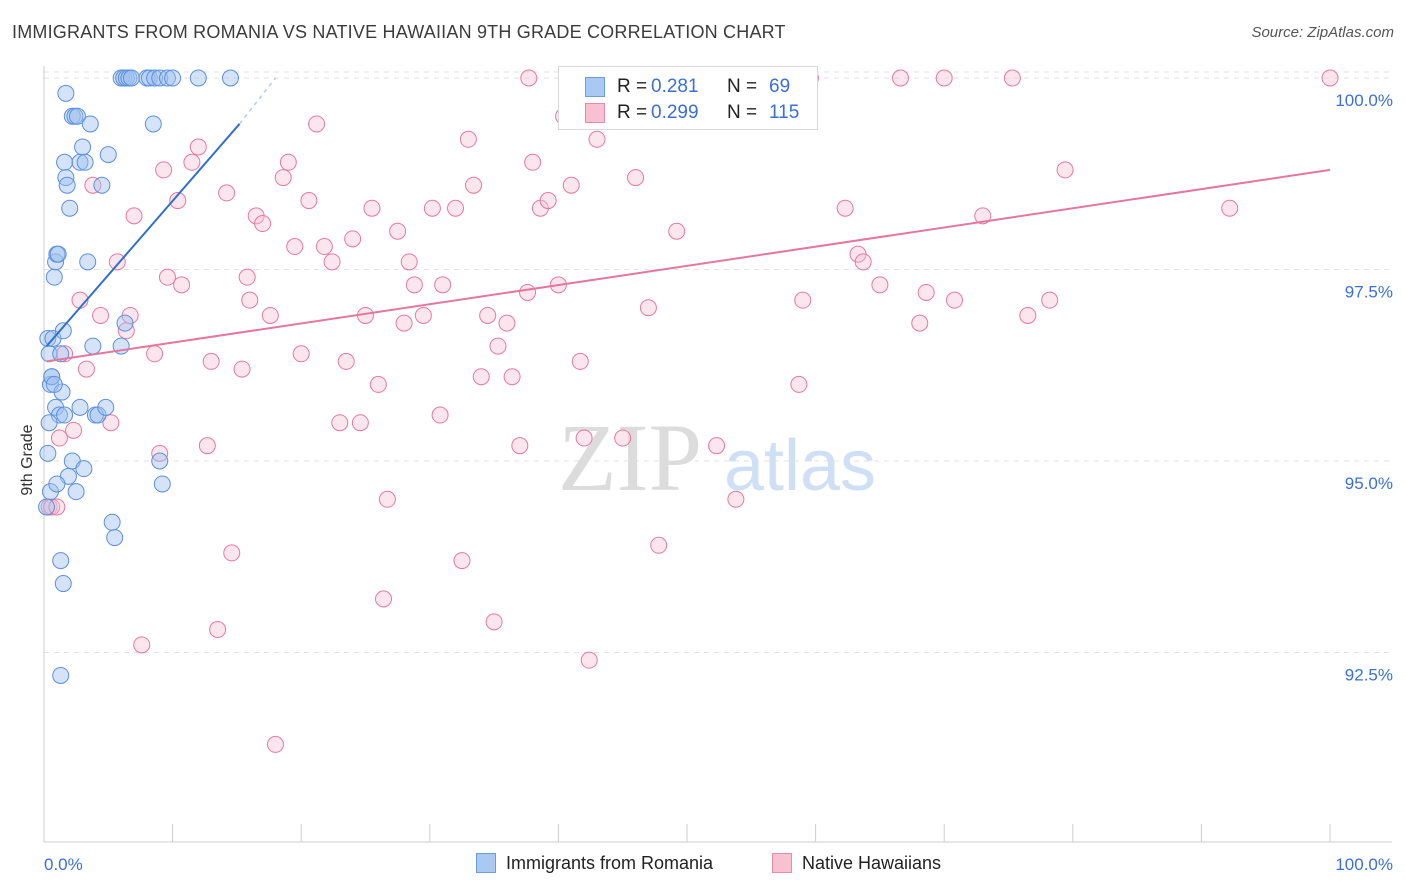 The height and width of the screenshot is (892, 1406). Describe the element at coordinates (610, 863) in the screenshot. I see `legend-label-romania: Immigrants from Romania` at that location.